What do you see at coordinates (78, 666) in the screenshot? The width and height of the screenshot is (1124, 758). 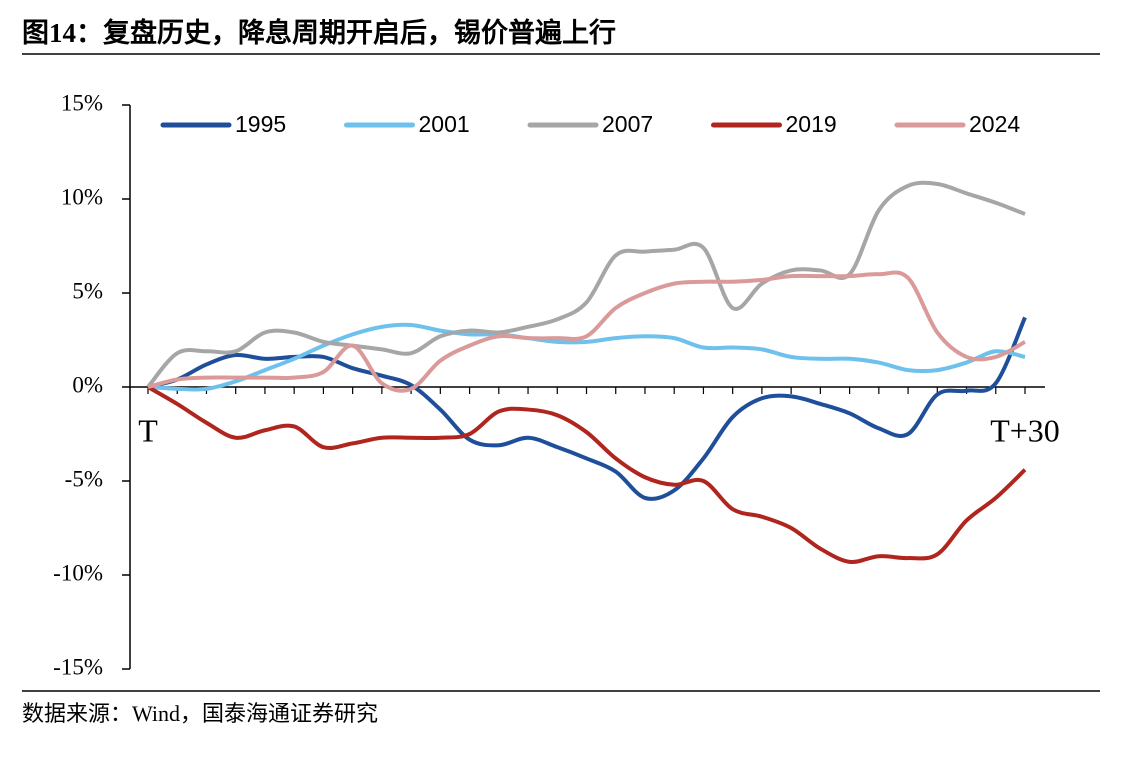 I see `y-tick-label: -15%` at bounding box center [78, 666].